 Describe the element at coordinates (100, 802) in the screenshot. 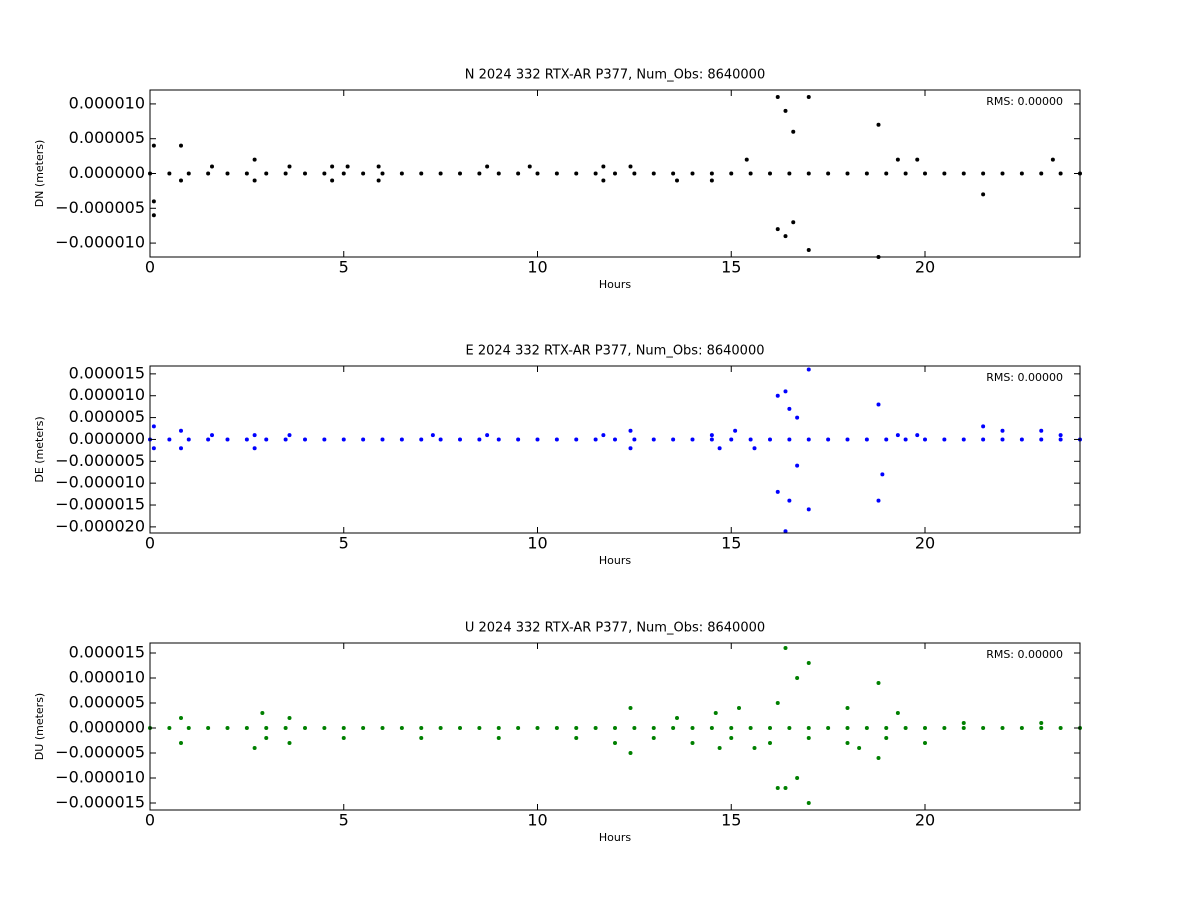

I see `y-tick-label: −0.000015` at that location.